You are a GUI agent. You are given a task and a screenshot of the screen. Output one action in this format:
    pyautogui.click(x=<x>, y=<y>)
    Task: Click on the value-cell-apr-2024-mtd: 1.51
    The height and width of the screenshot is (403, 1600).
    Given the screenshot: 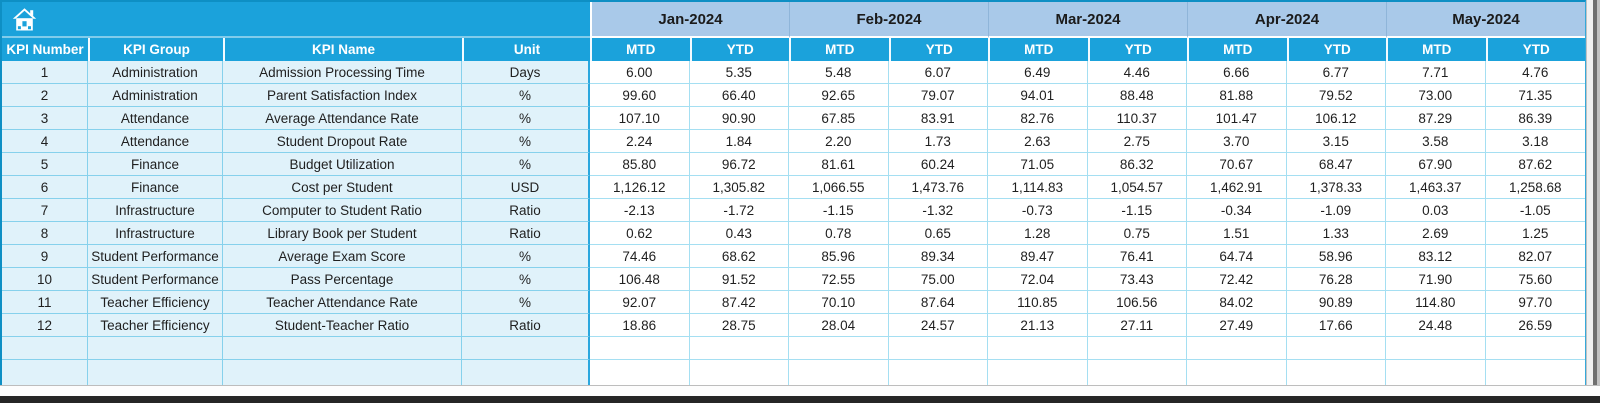 What is the action you would take?
    pyautogui.click(x=1237, y=233)
    